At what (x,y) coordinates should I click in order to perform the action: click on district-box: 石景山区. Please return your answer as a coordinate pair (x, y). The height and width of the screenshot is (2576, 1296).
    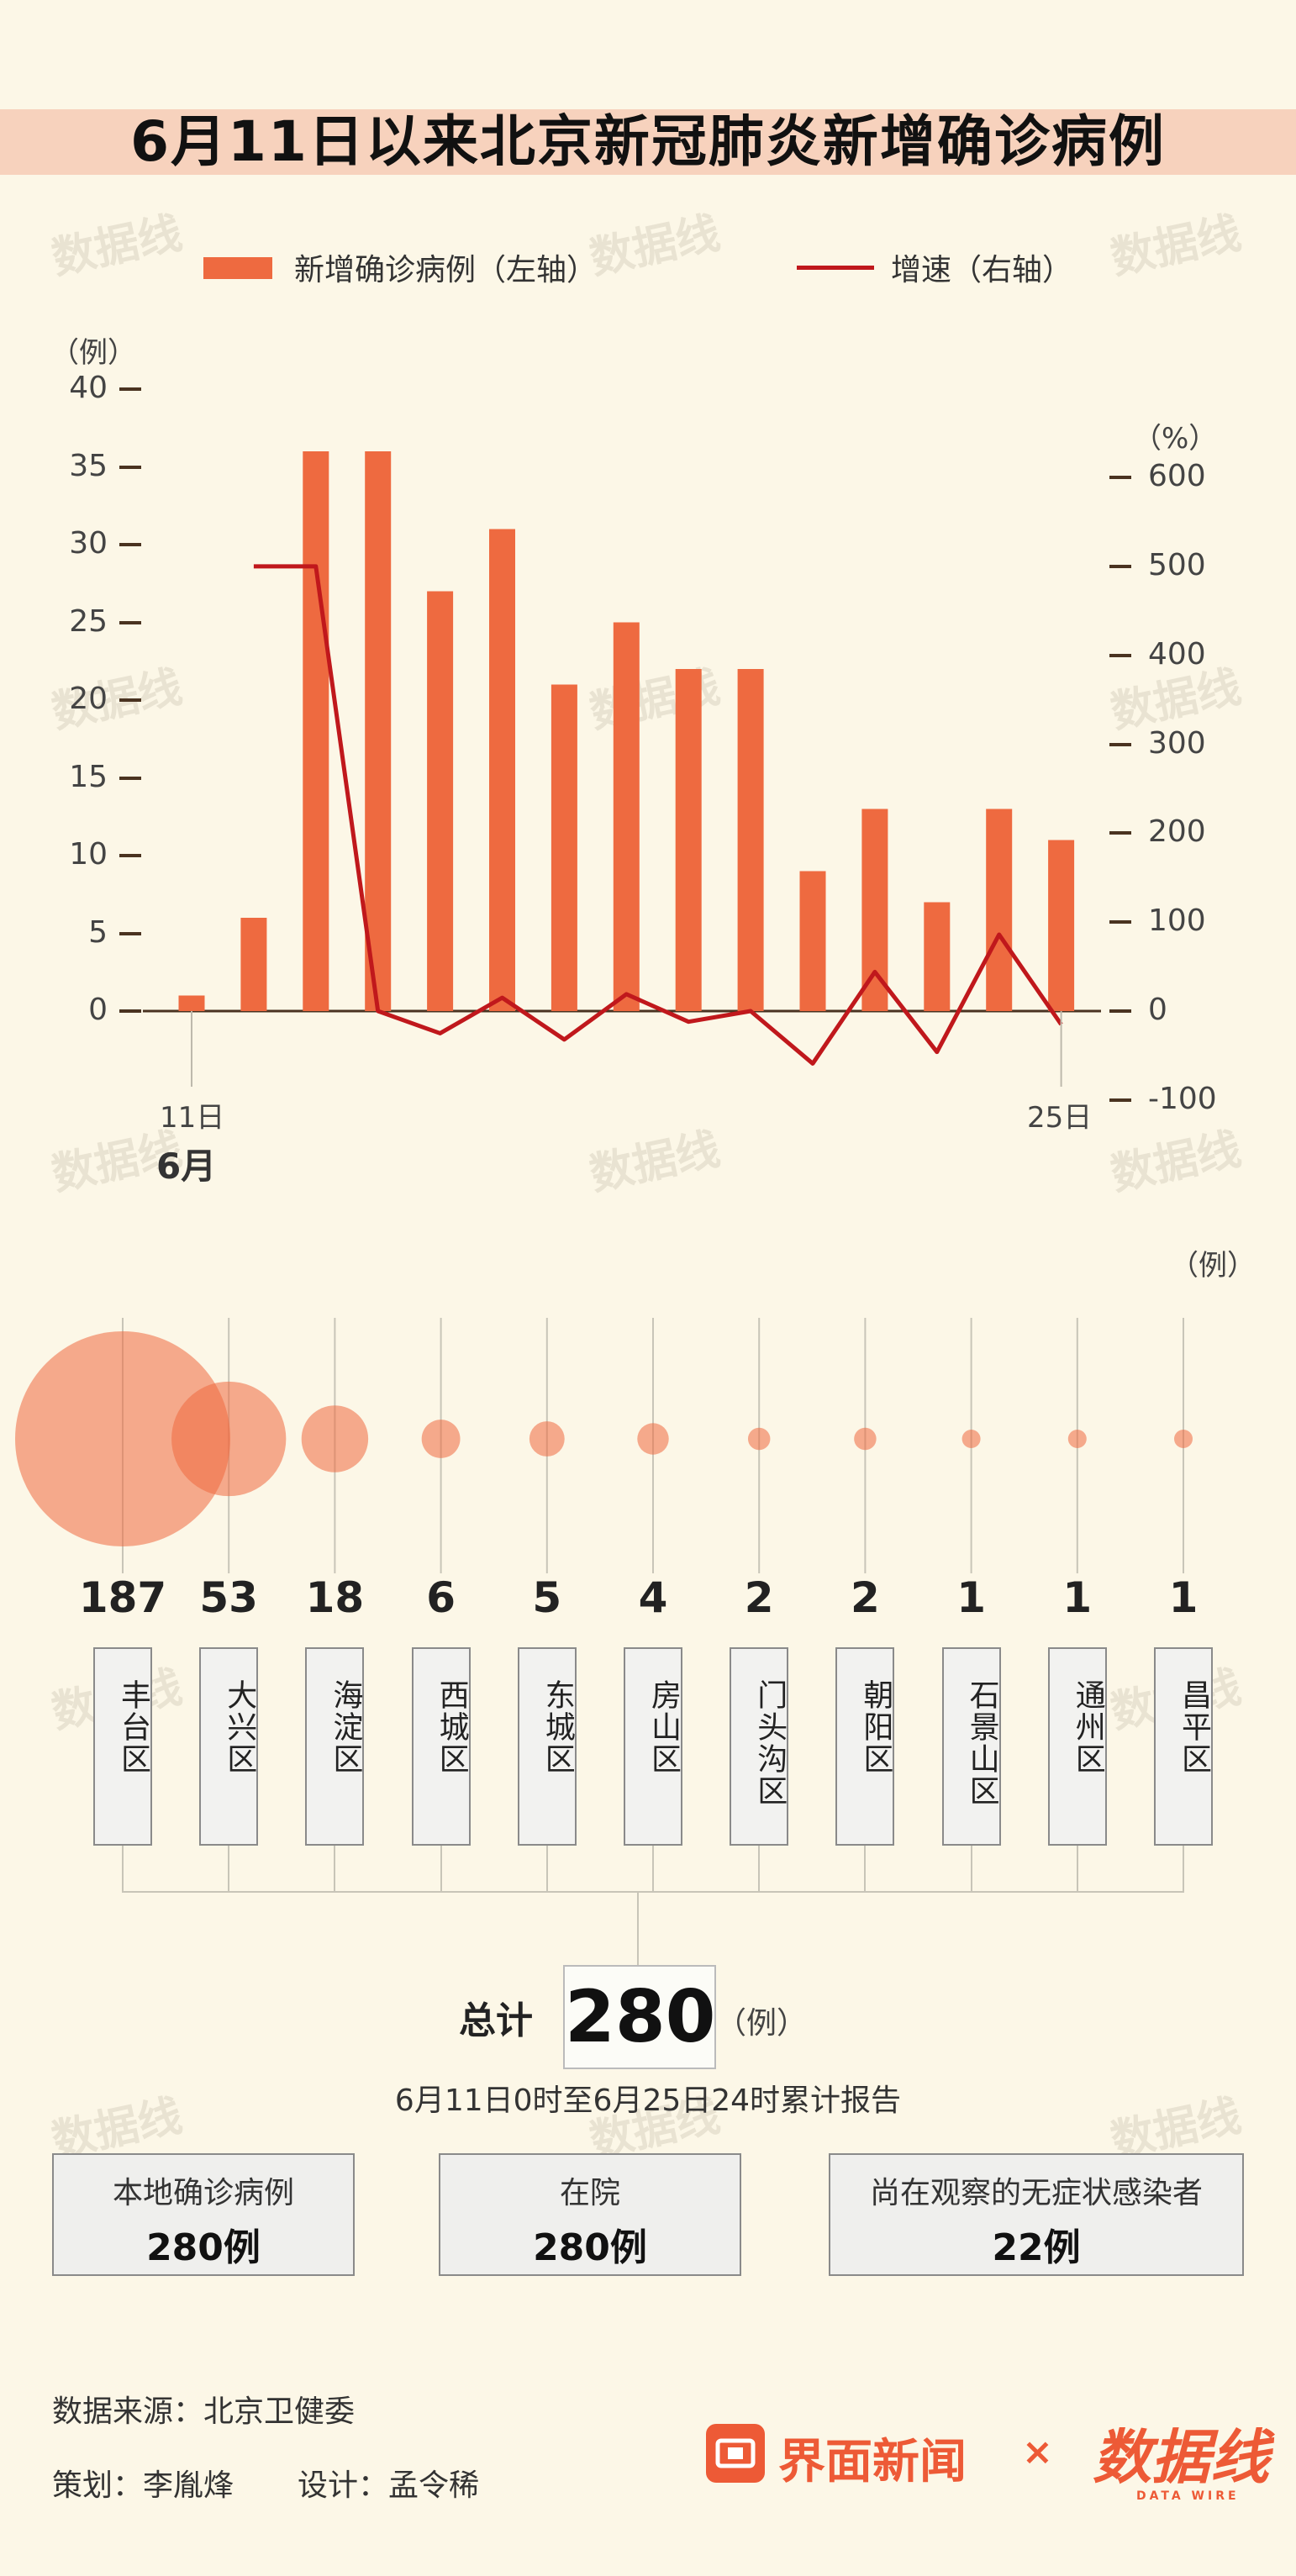
    Looking at the image, I should click on (971, 1746).